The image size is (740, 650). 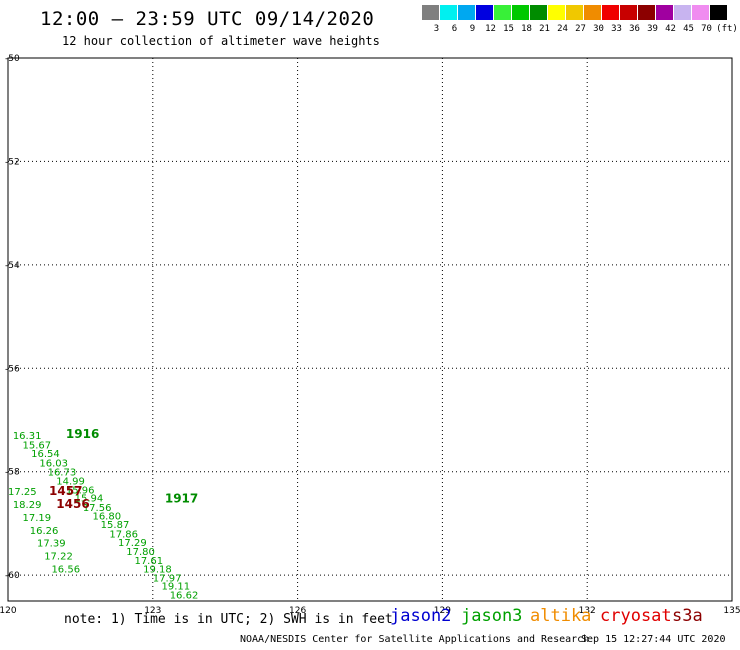 What do you see at coordinates (115, 525) in the screenshot?
I see `swh-value: 15.87` at bounding box center [115, 525].